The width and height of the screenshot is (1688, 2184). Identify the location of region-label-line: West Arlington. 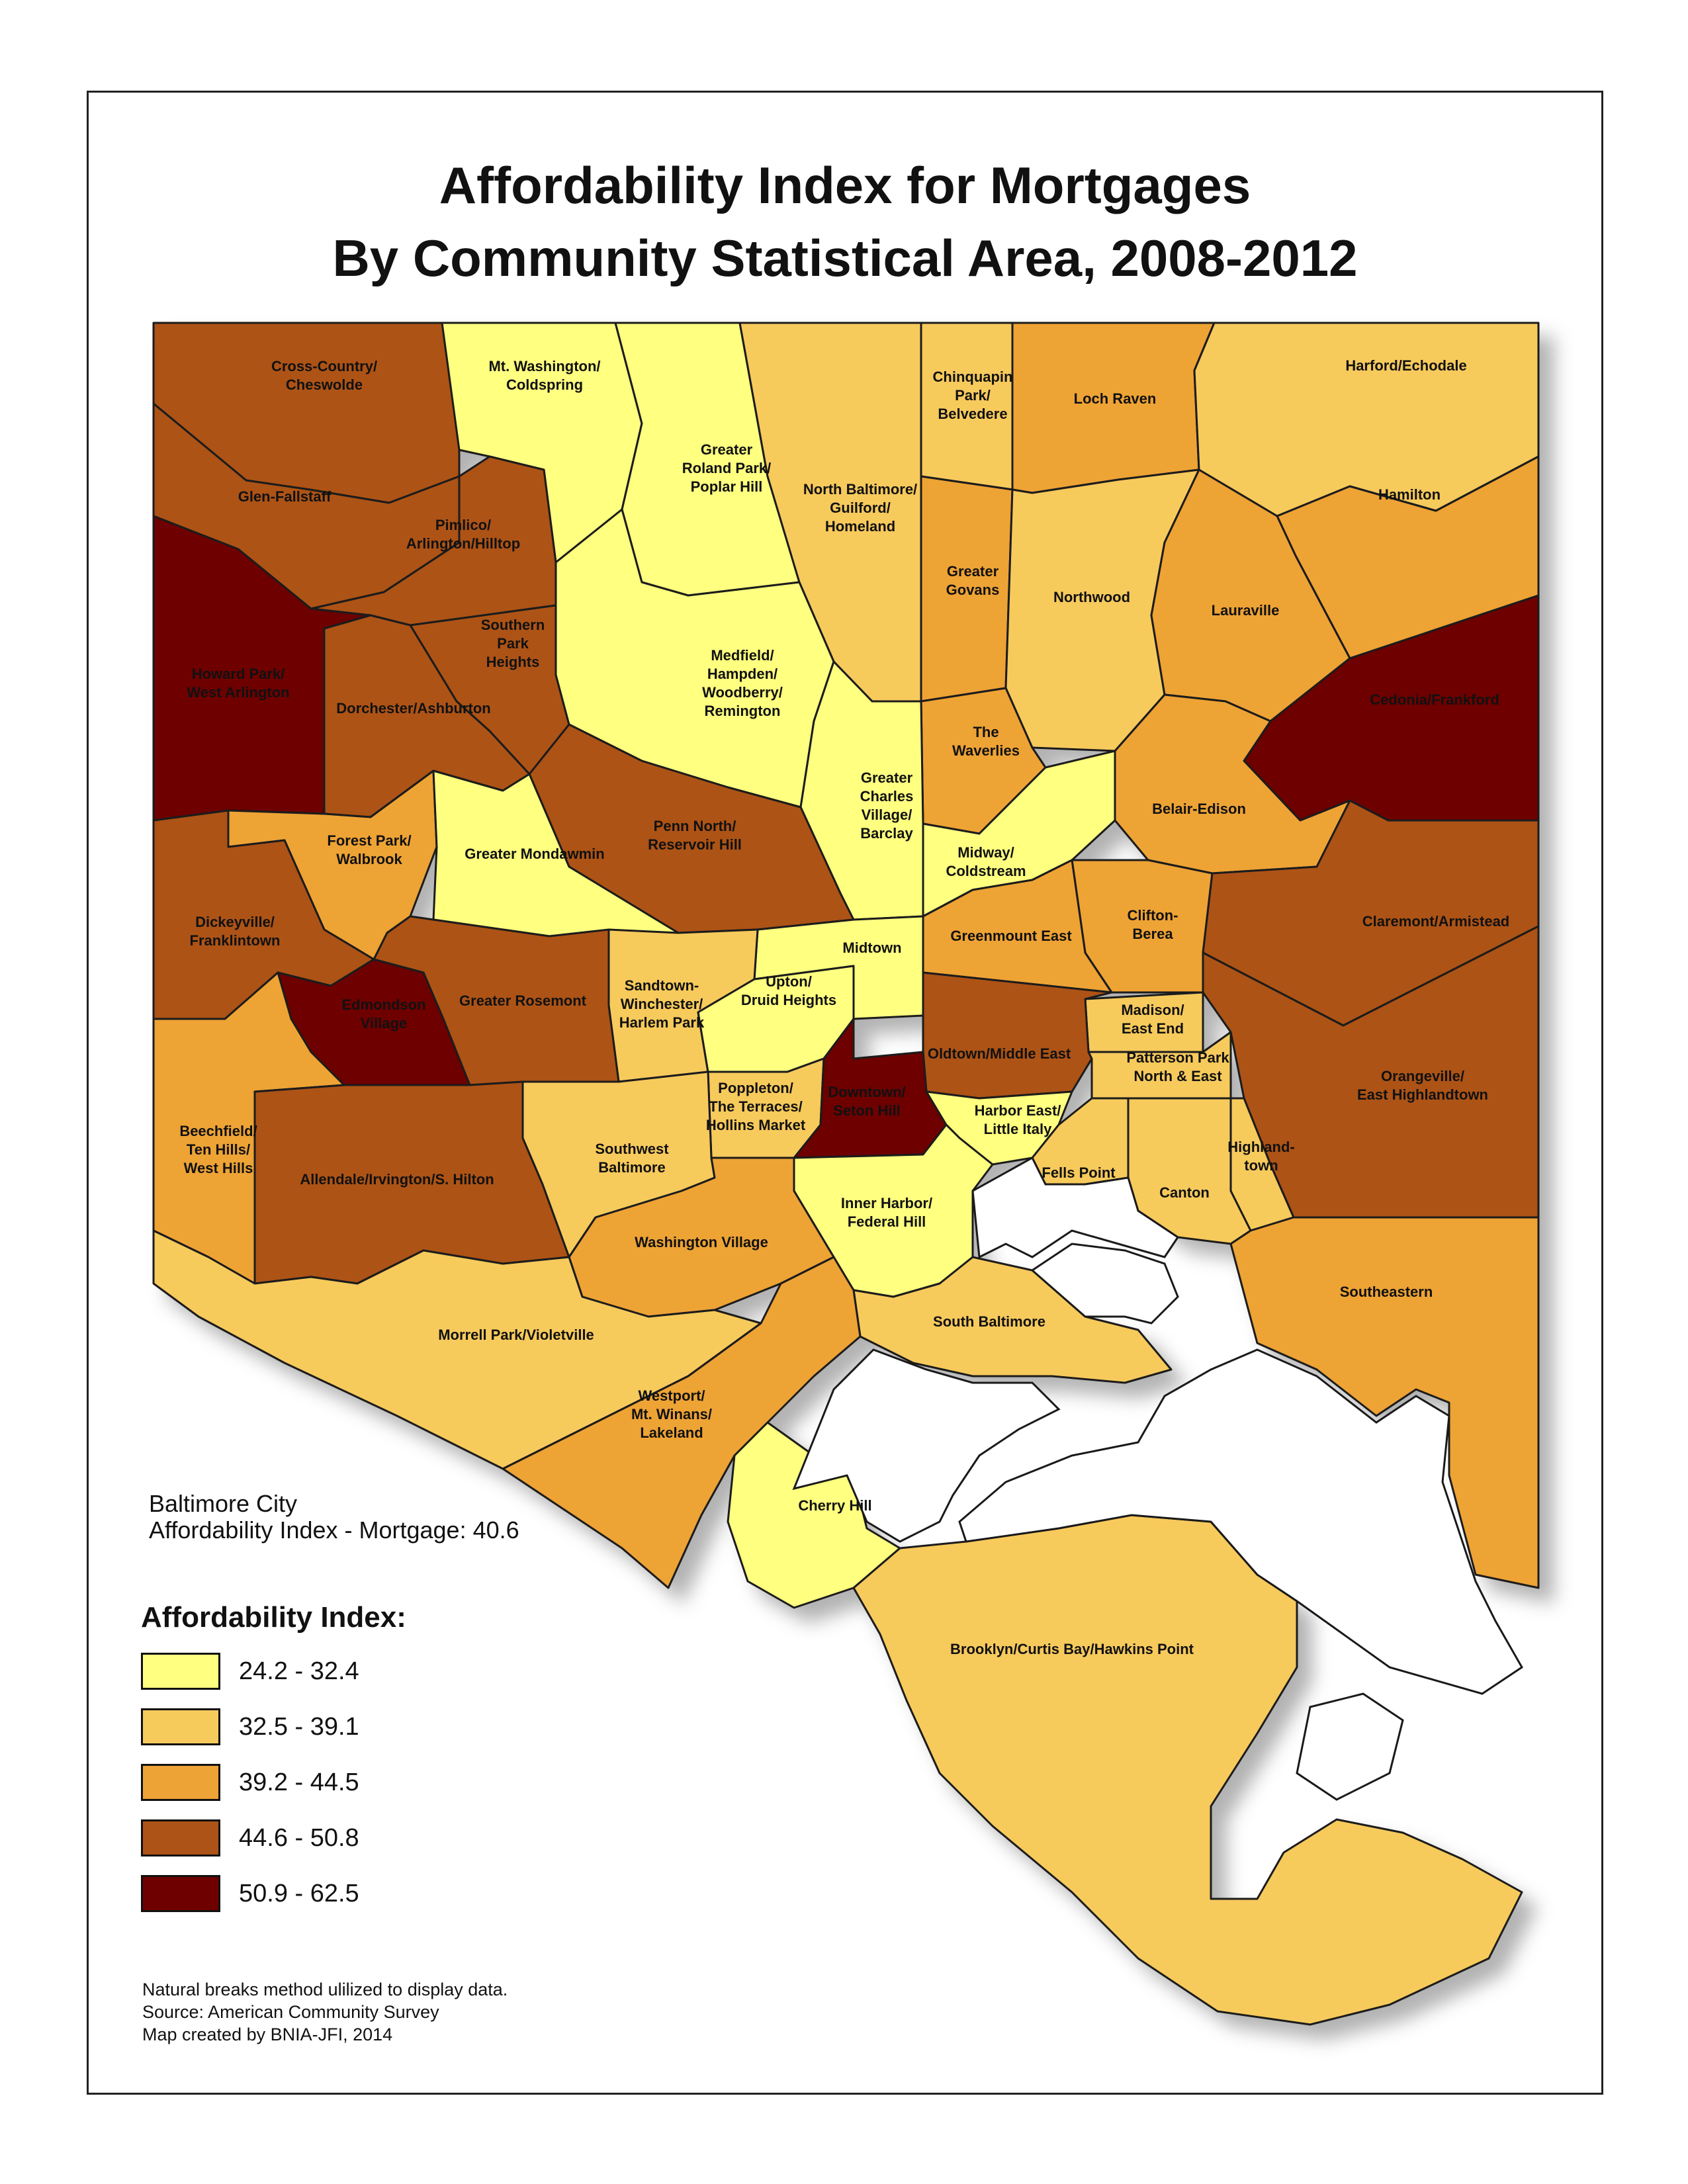
(238, 692).